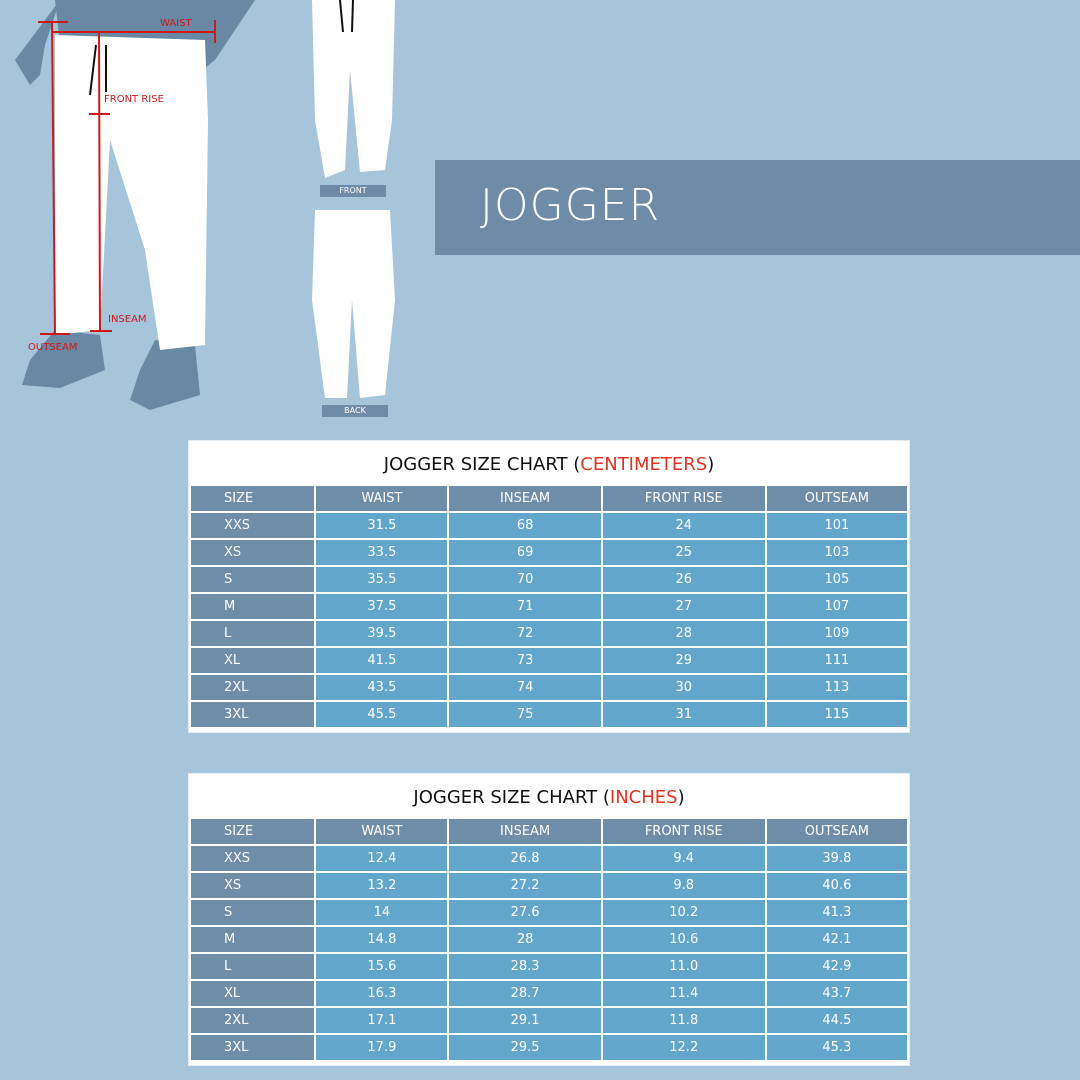 The image size is (1080, 1080). Describe the element at coordinates (683, 885) in the screenshot. I see `value-cell: 9.8` at that location.